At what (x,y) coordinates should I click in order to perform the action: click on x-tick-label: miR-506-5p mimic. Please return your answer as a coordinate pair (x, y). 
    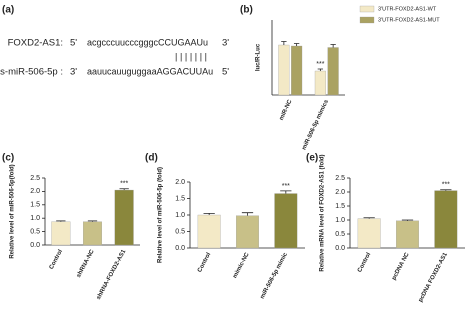
    Looking at the image, I should click on (275, 275).